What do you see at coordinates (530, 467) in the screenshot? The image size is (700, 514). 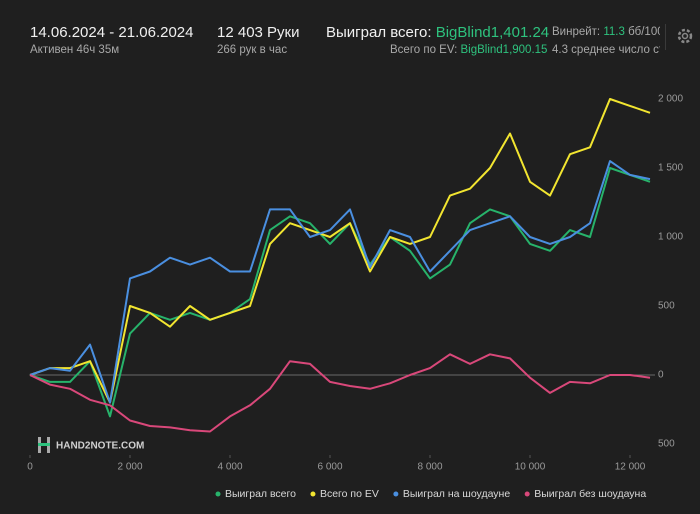 I see `x-tick-label: 10 000` at bounding box center [530, 467].